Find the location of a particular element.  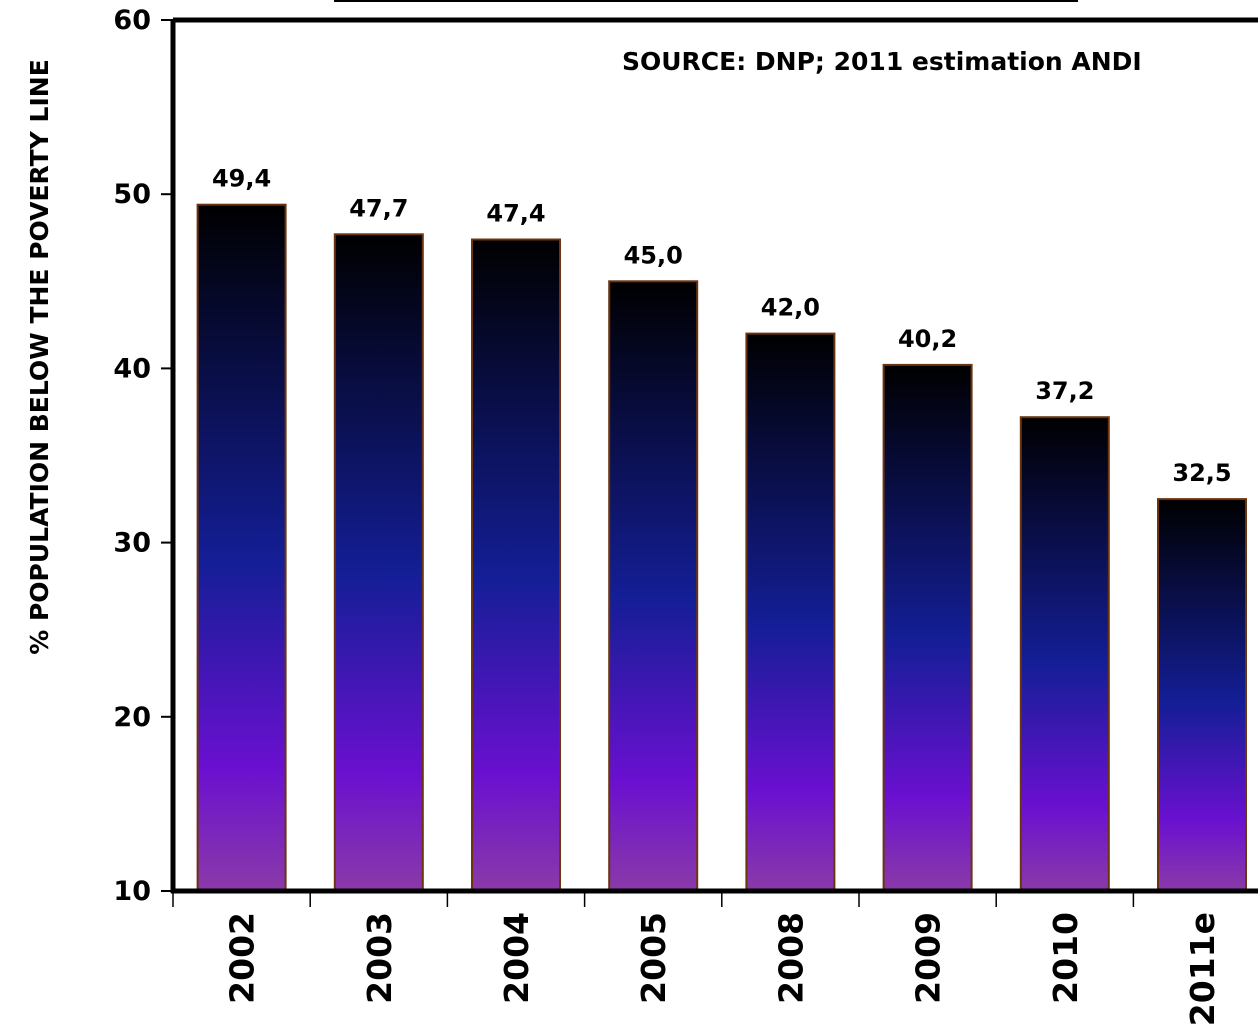

bar-value-label: 47,7 is located at coordinates (378, 208).